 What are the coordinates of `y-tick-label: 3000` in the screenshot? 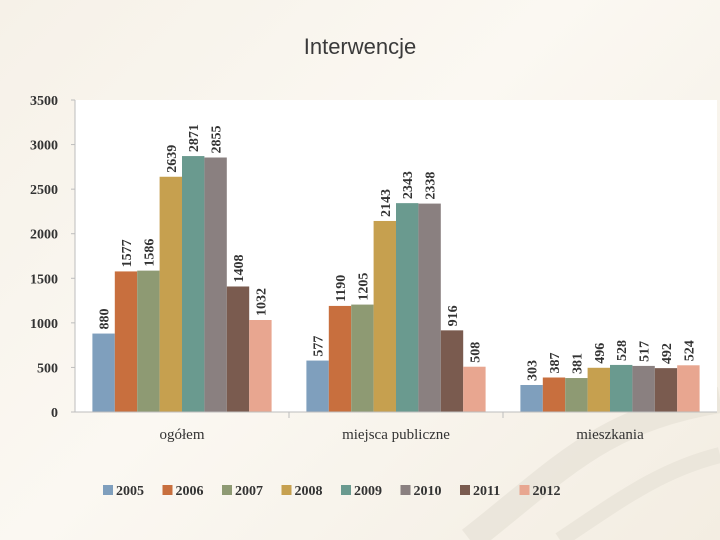 It's located at (44, 146).